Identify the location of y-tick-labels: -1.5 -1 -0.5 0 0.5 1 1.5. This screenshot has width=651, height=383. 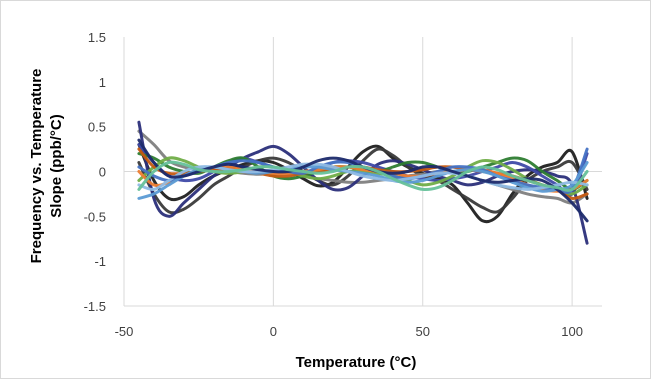
(95, 172).